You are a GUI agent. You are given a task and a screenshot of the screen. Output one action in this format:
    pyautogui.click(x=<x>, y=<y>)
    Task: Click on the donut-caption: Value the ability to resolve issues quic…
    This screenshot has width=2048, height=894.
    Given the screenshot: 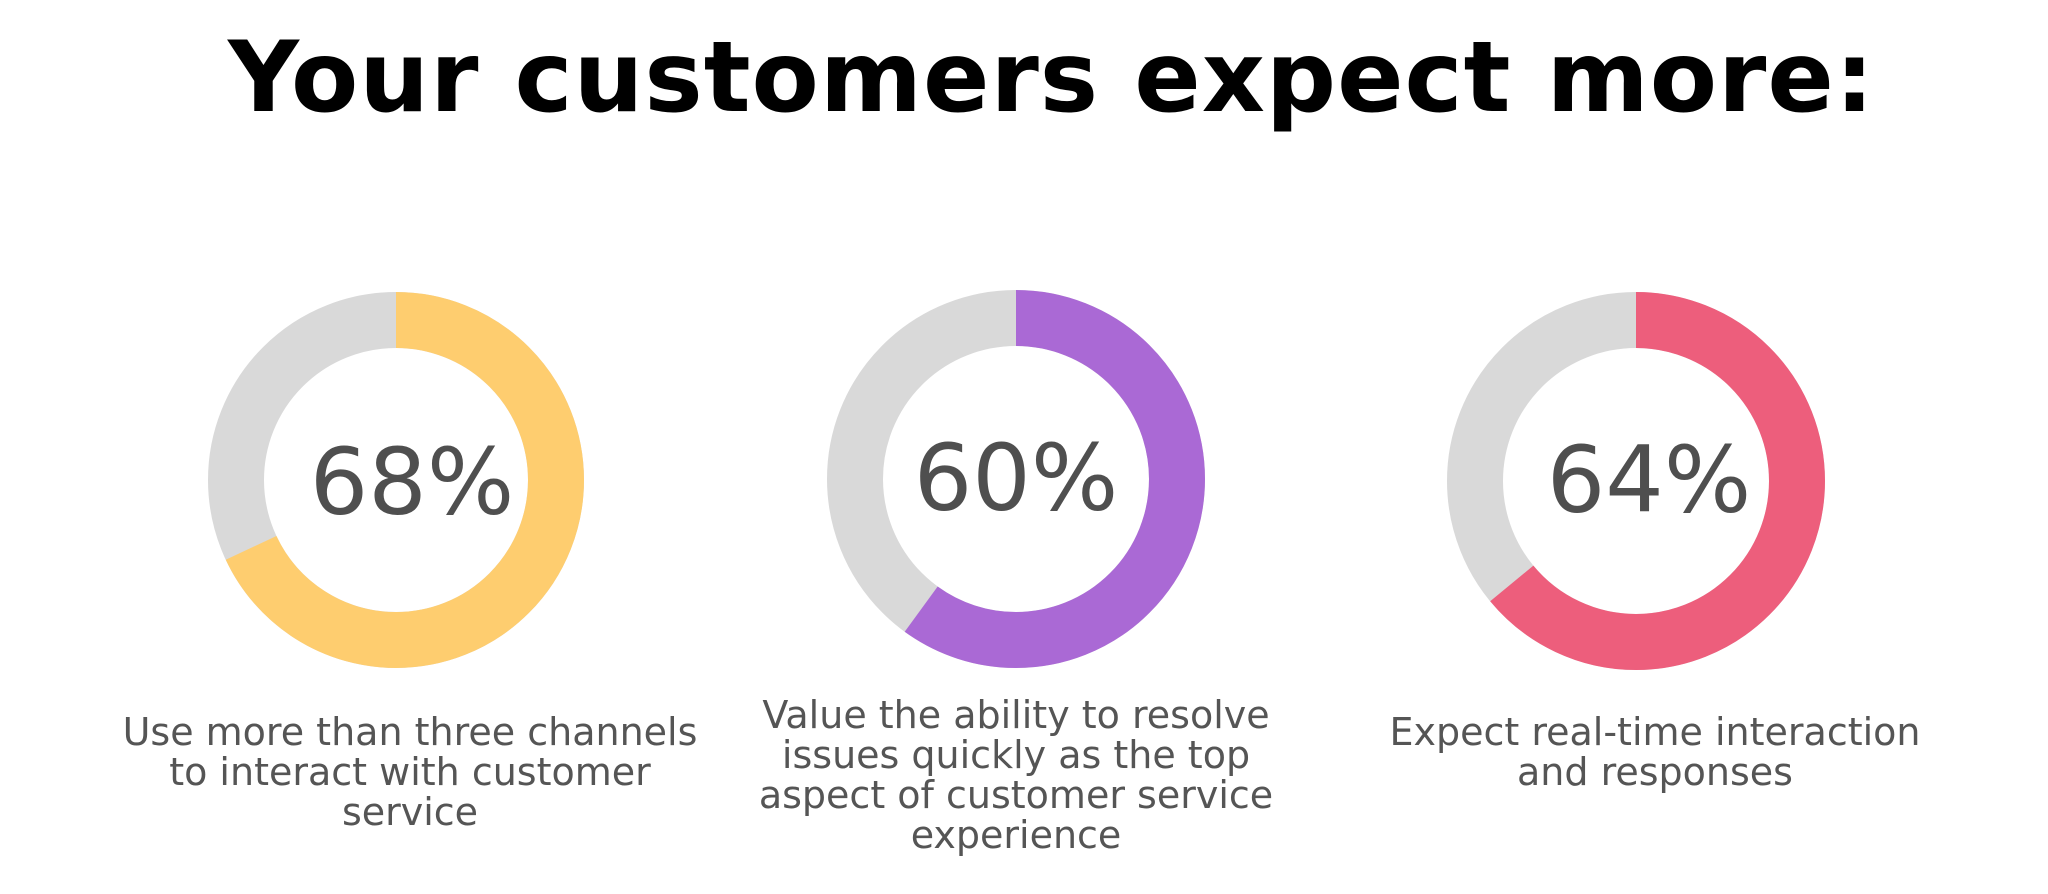 What is the action you would take?
    pyautogui.click(x=1016, y=775)
    